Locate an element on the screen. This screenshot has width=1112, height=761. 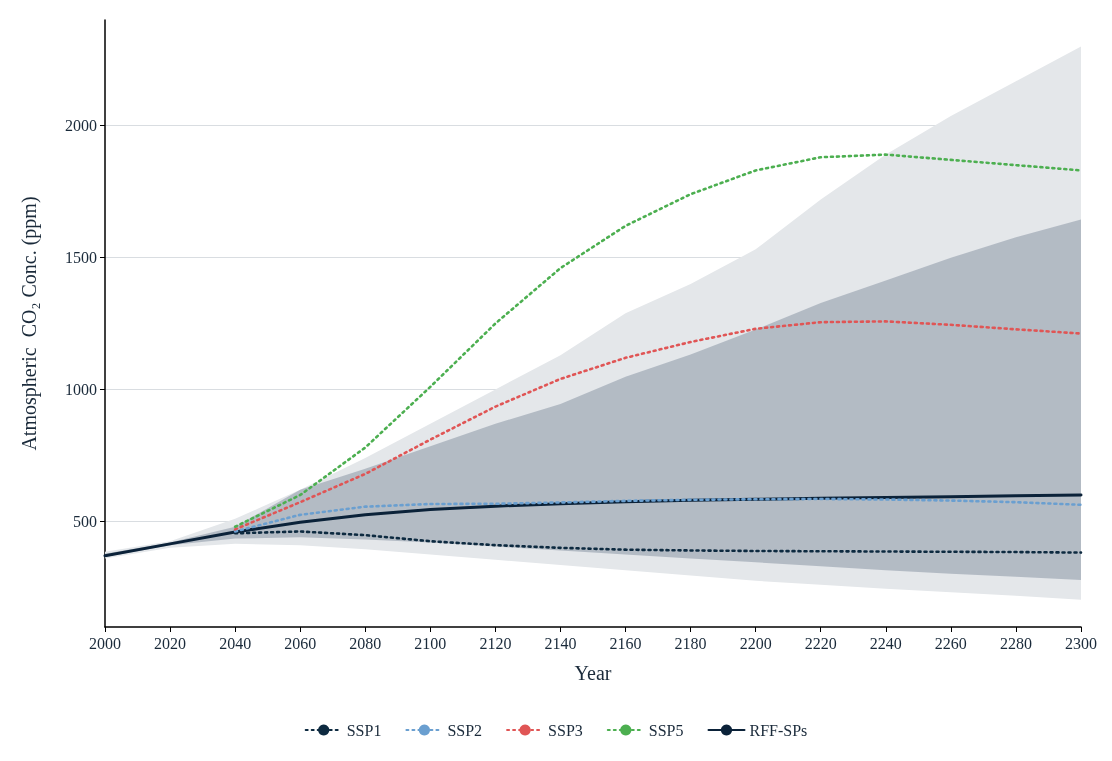
x-axis-title: Year is located at coordinates (593, 673).